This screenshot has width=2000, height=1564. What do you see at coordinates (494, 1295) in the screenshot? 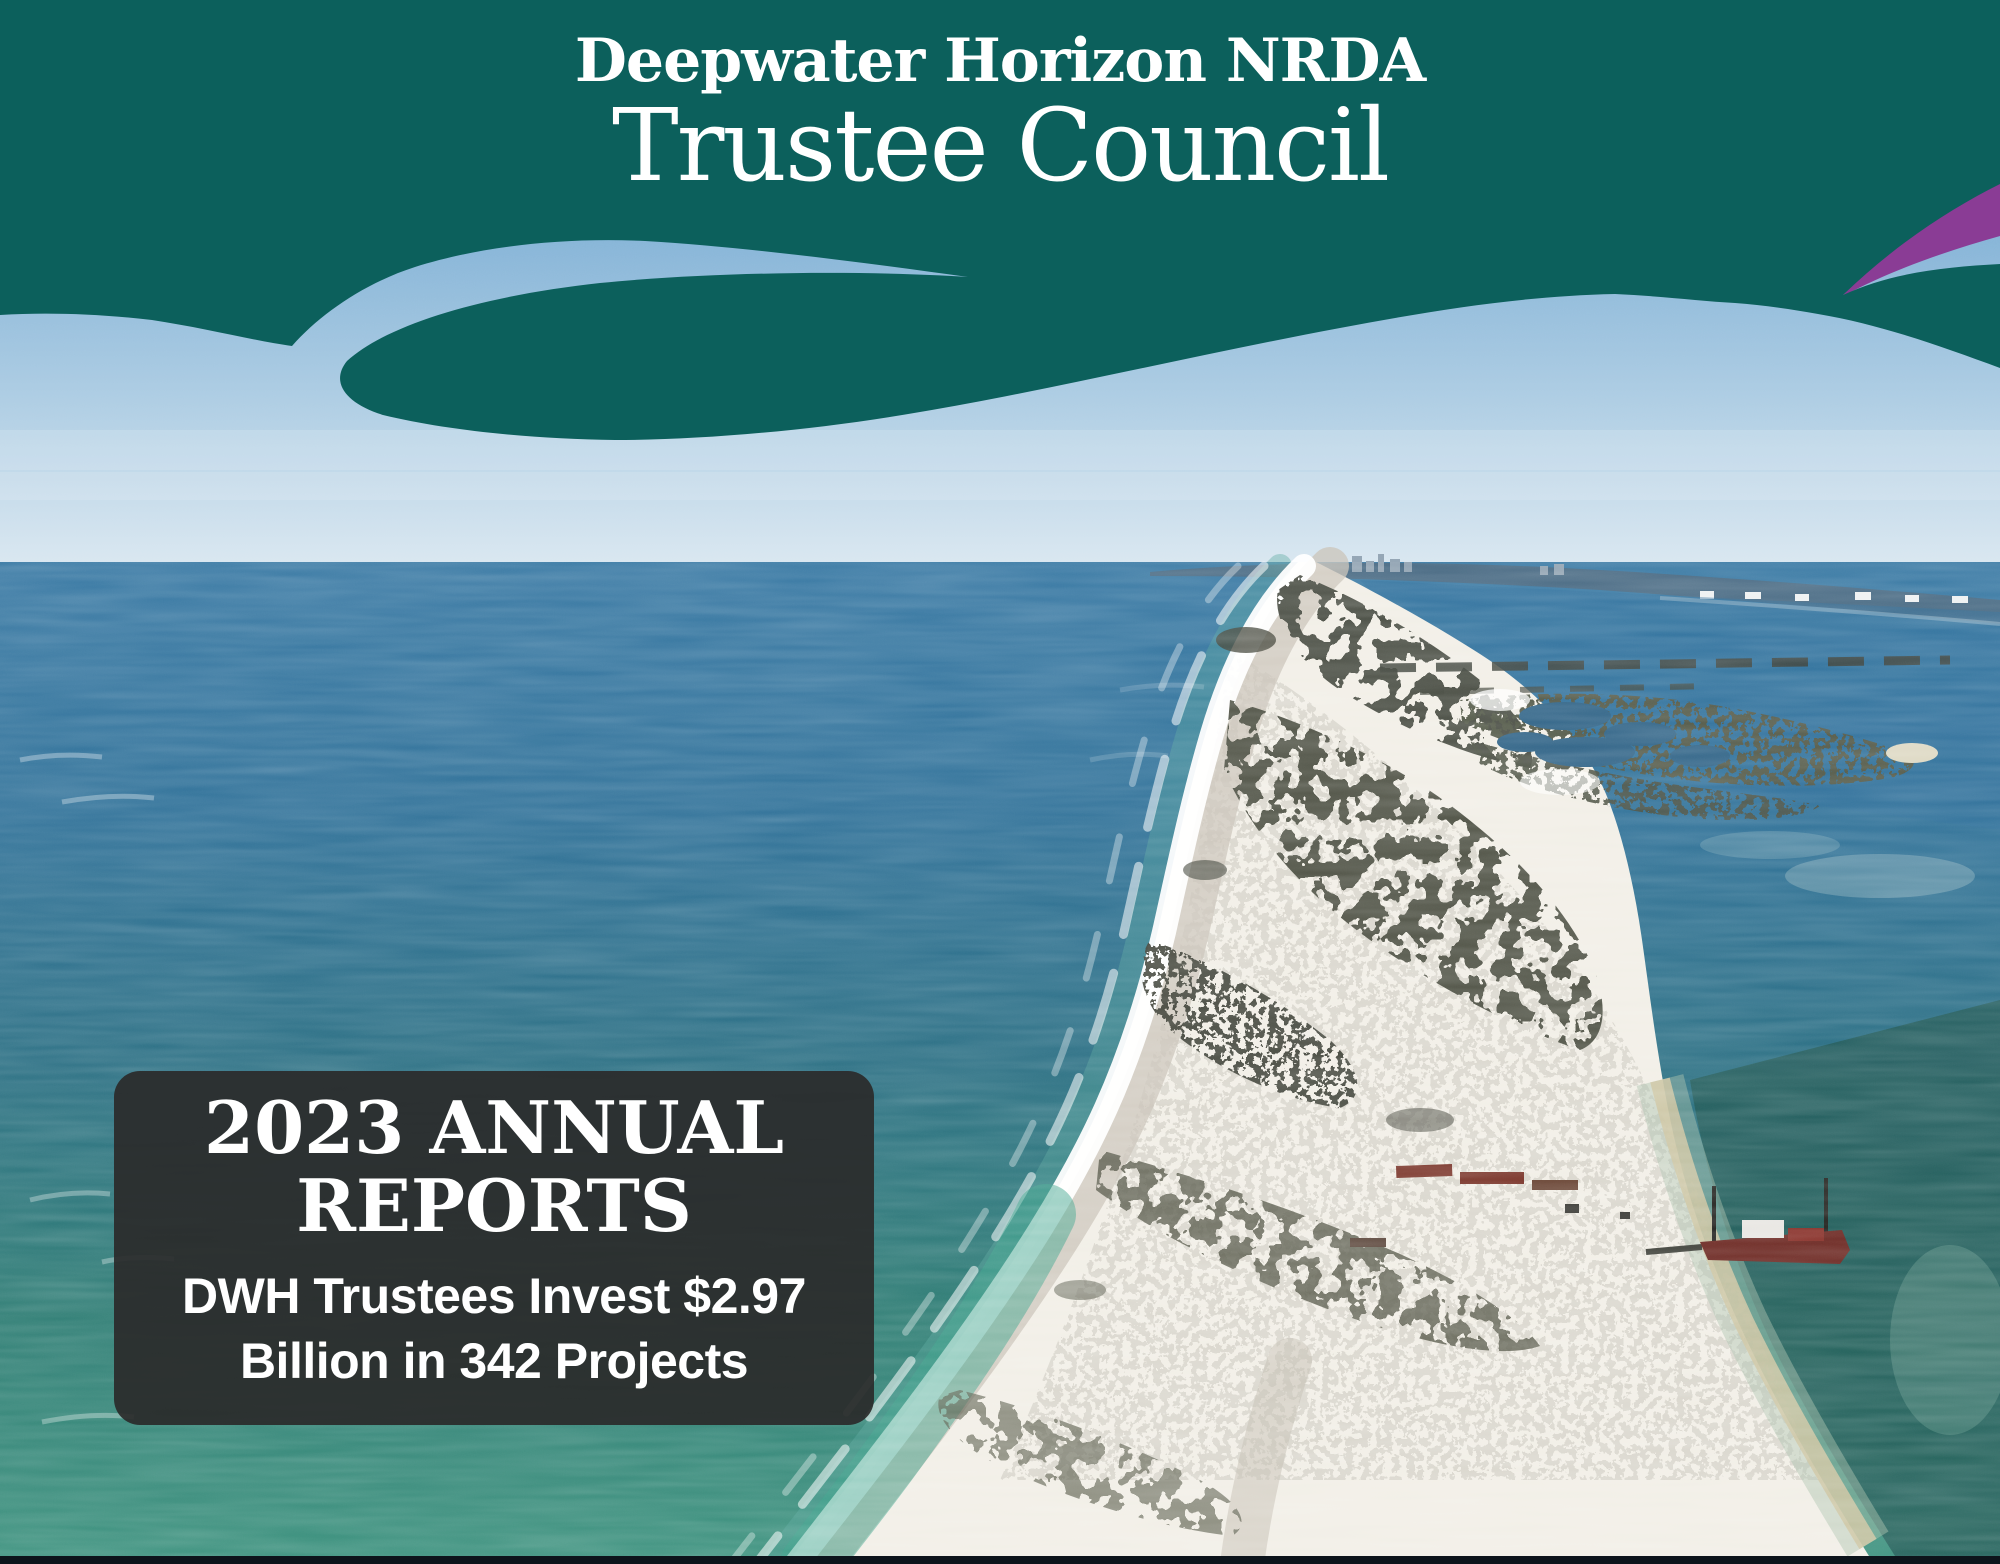
I see `card-subtitle-line-1: DWH Trustees Invest $2.97` at bounding box center [494, 1295].